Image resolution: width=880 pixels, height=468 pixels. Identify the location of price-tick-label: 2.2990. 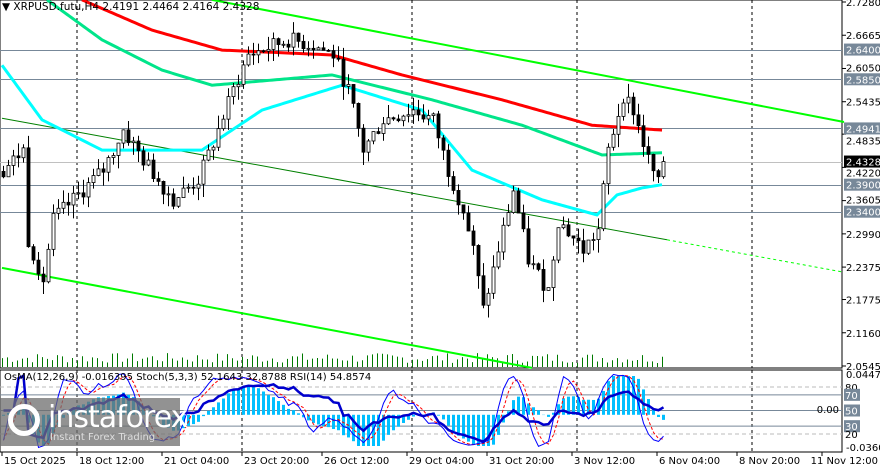
(863, 235).